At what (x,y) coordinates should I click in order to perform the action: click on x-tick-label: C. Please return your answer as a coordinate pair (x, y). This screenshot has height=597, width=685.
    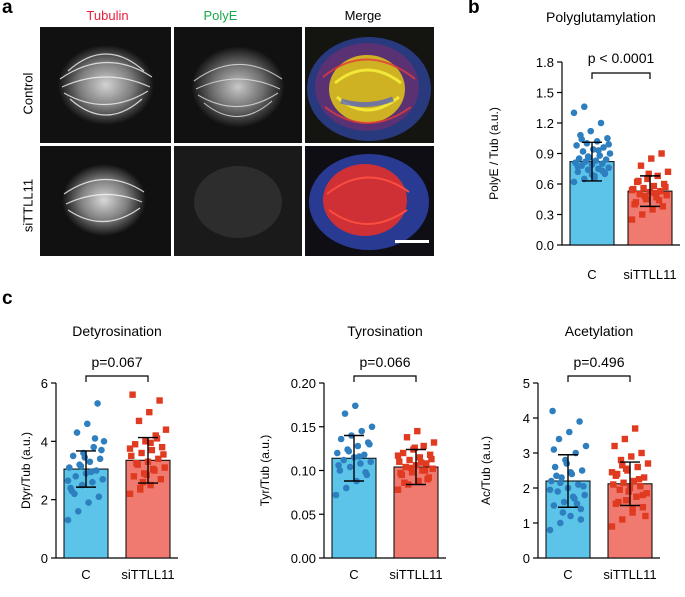
    Looking at the image, I should click on (591, 274).